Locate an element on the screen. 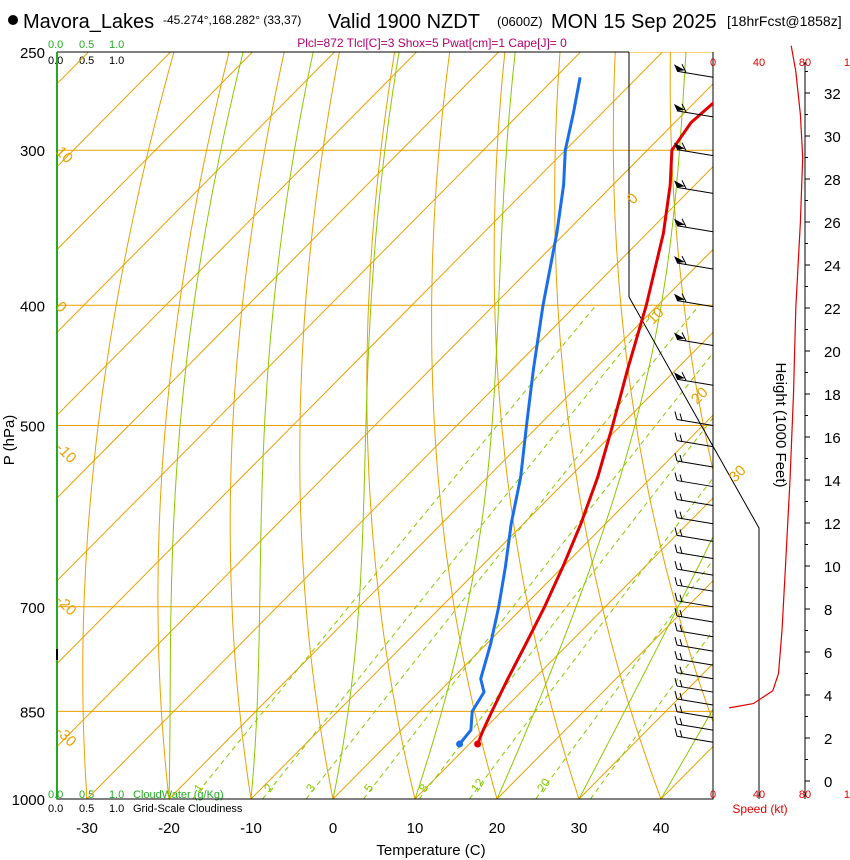 This screenshot has width=850, height=860. mixing-ratio-label: 2 is located at coordinates (268, 788).